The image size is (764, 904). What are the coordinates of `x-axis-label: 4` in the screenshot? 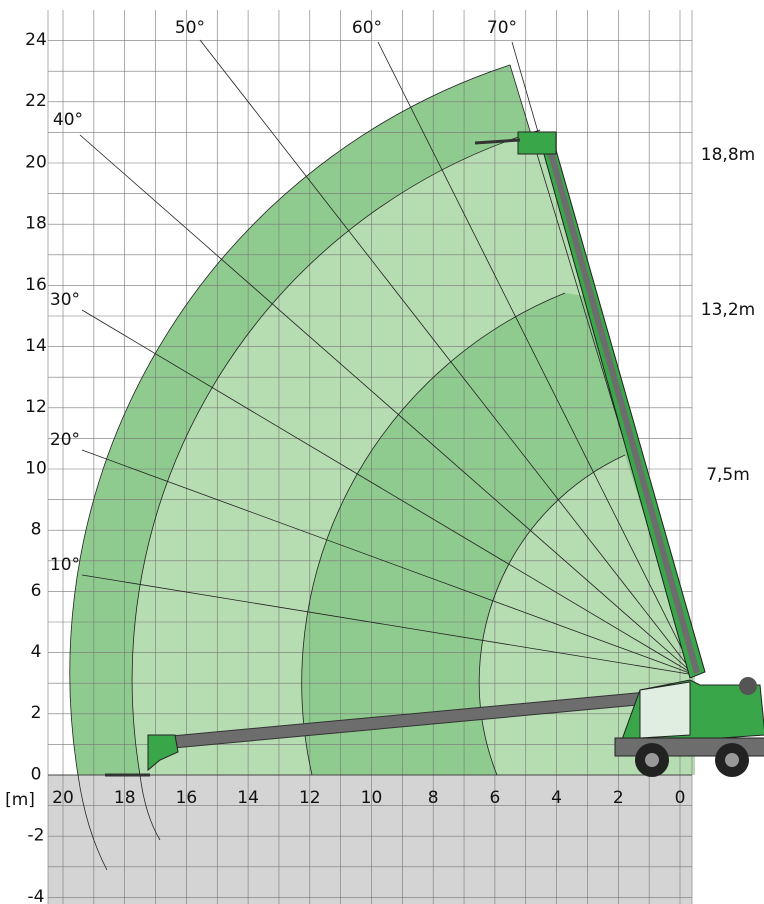 It's located at (556, 798).